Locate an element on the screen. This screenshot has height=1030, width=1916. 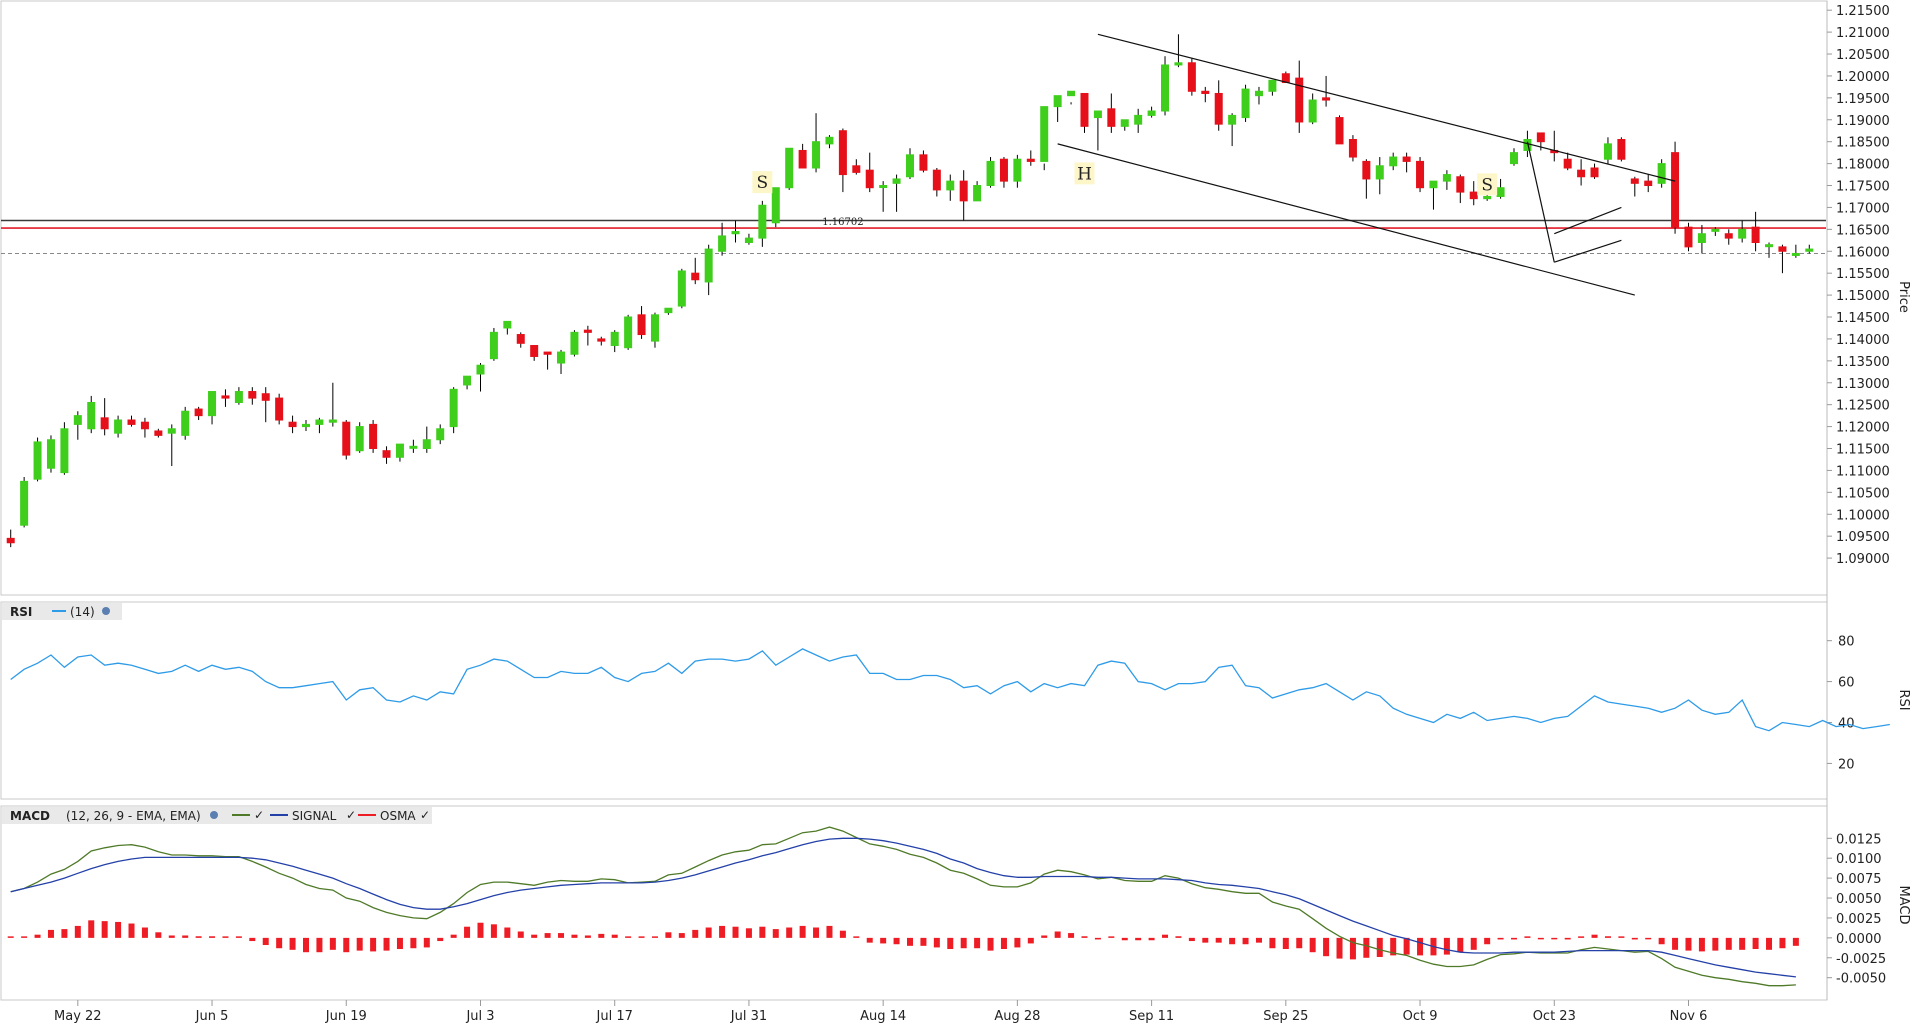
x-tick-label: Nov 6 is located at coordinates (1689, 1016).